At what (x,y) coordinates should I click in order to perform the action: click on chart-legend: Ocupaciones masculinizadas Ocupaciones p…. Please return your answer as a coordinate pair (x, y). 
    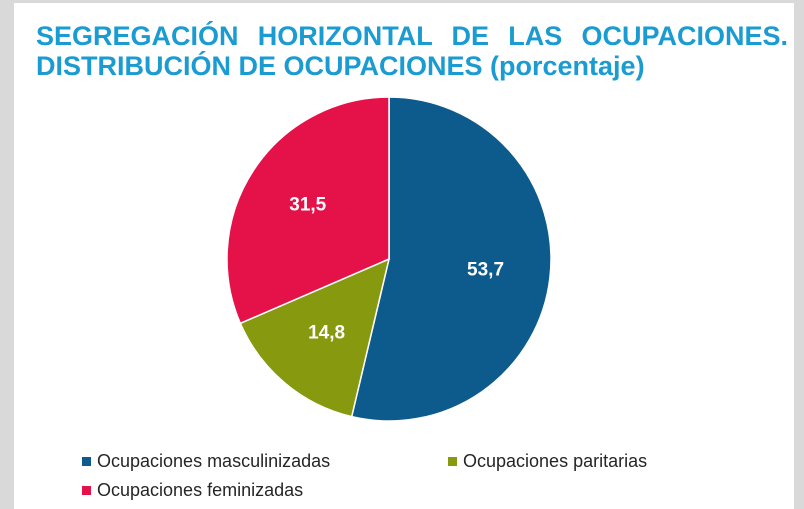
    Looking at the image, I should click on (422, 479).